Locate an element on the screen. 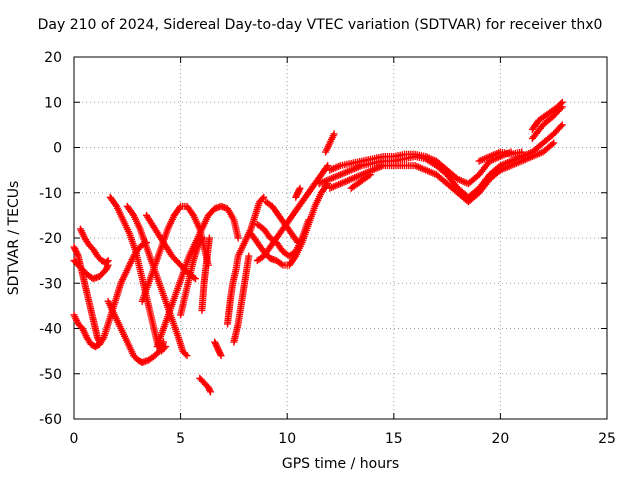 This screenshot has height=480, width=640. y-tick-label: -30 is located at coordinates (50, 284).